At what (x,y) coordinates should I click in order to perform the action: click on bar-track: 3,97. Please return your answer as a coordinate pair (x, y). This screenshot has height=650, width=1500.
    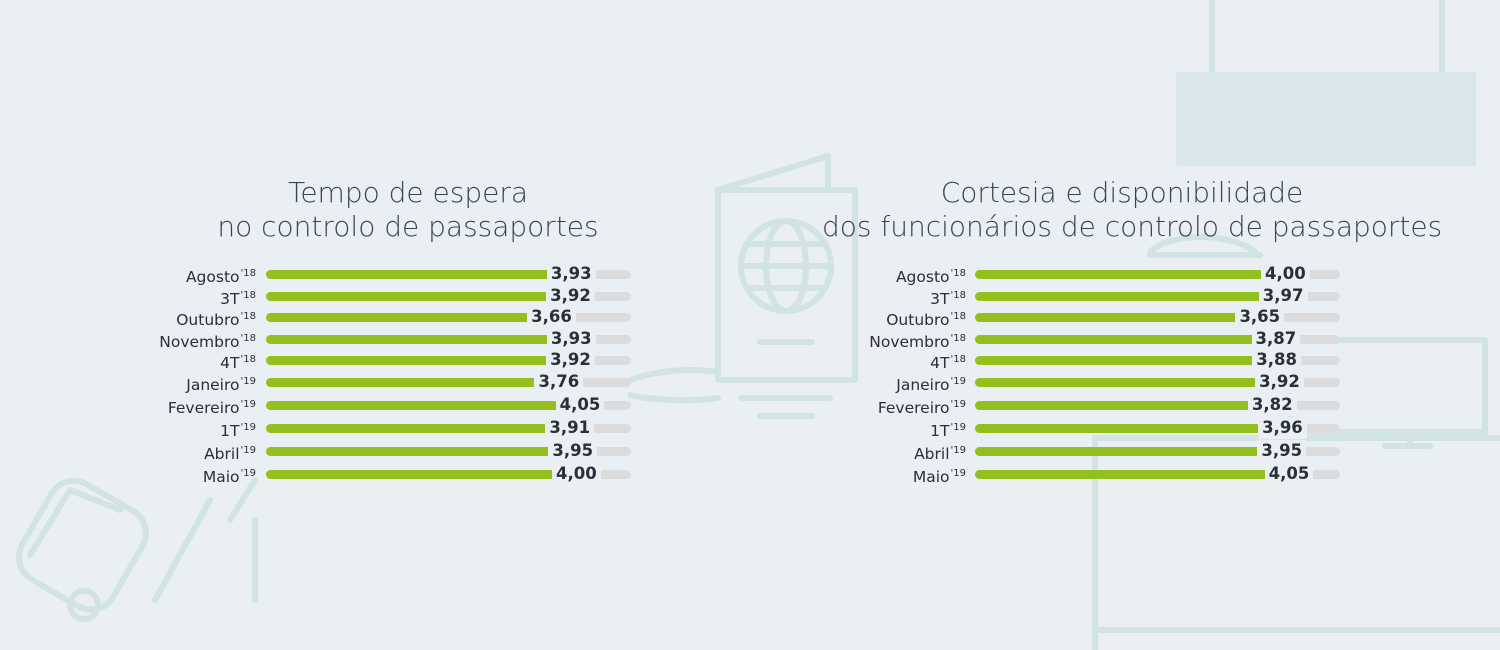
    Looking at the image, I should click on (1157, 296).